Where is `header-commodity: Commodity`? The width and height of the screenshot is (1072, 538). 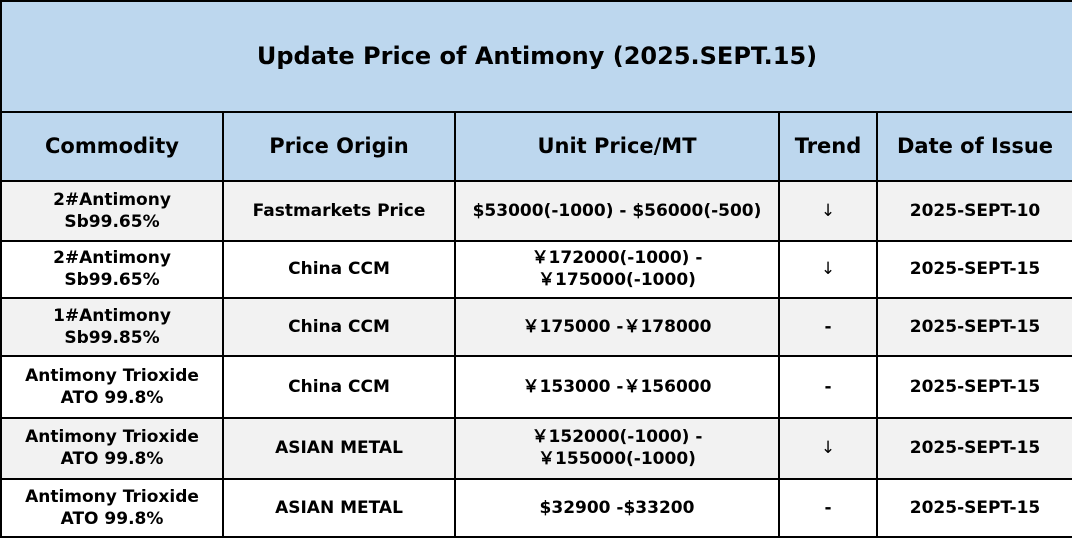 header-commodity: Commodity is located at coordinates (112, 146).